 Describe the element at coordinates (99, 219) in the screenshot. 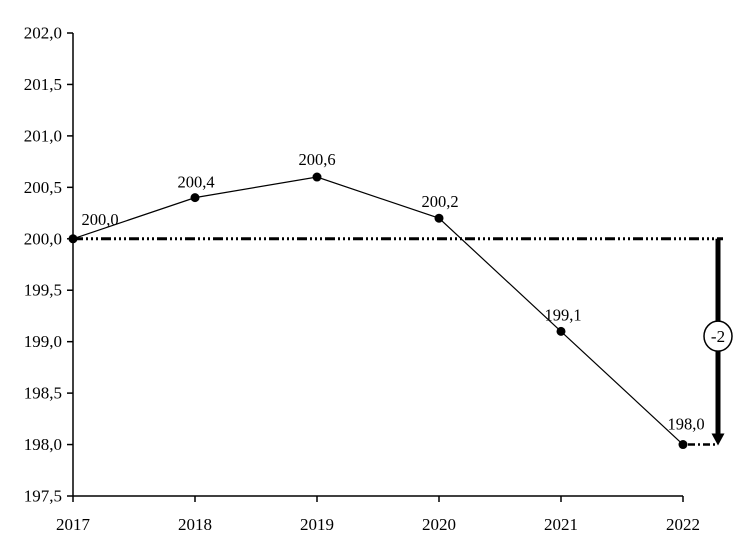

I see `data-point-label: 200,0` at that location.